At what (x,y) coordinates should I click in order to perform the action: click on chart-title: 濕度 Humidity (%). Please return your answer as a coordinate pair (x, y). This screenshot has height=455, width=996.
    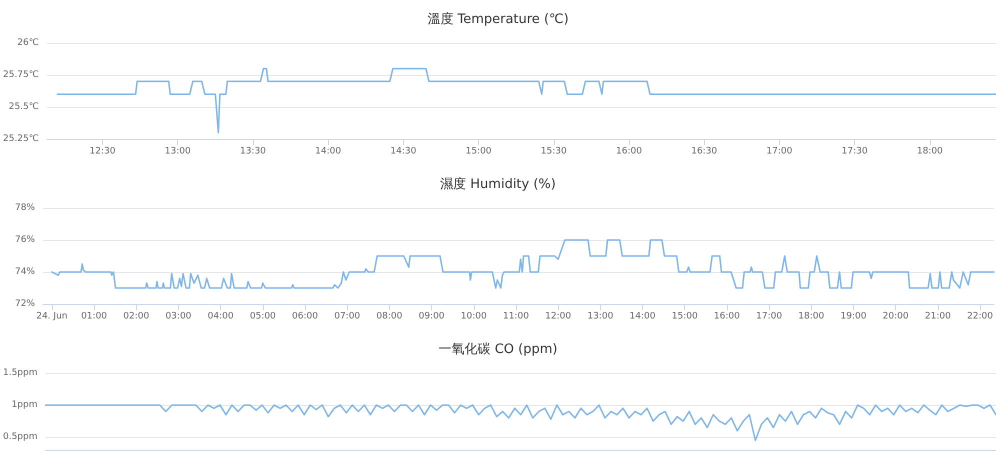
    Looking at the image, I should click on (498, 184).